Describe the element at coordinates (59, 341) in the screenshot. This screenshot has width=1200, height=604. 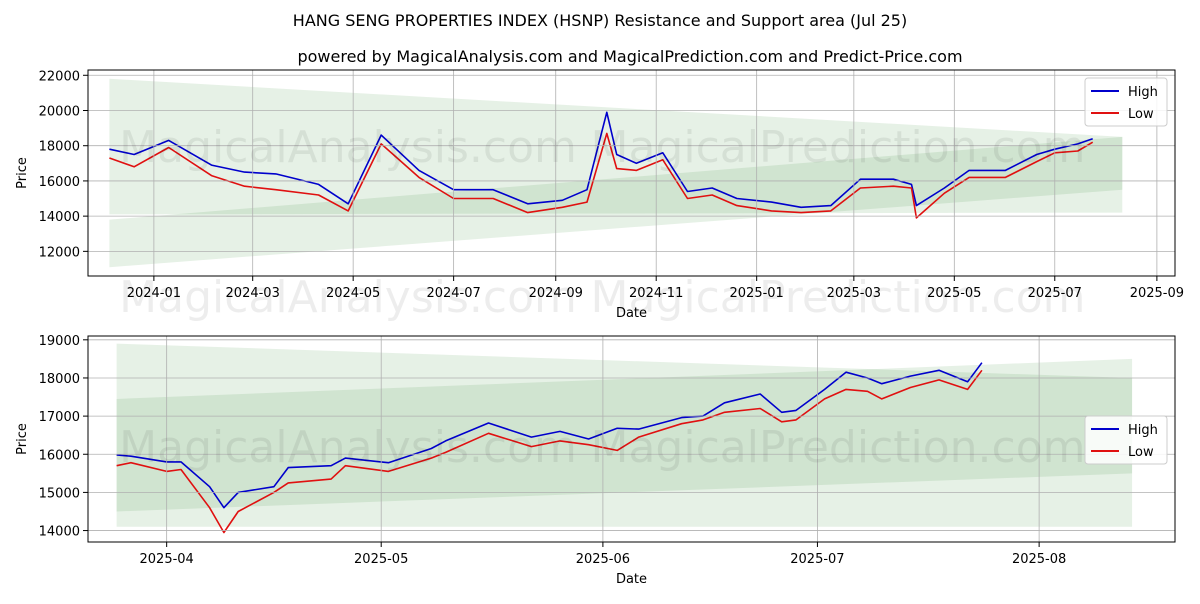
I see `y-tick-label: 19000` at that location.